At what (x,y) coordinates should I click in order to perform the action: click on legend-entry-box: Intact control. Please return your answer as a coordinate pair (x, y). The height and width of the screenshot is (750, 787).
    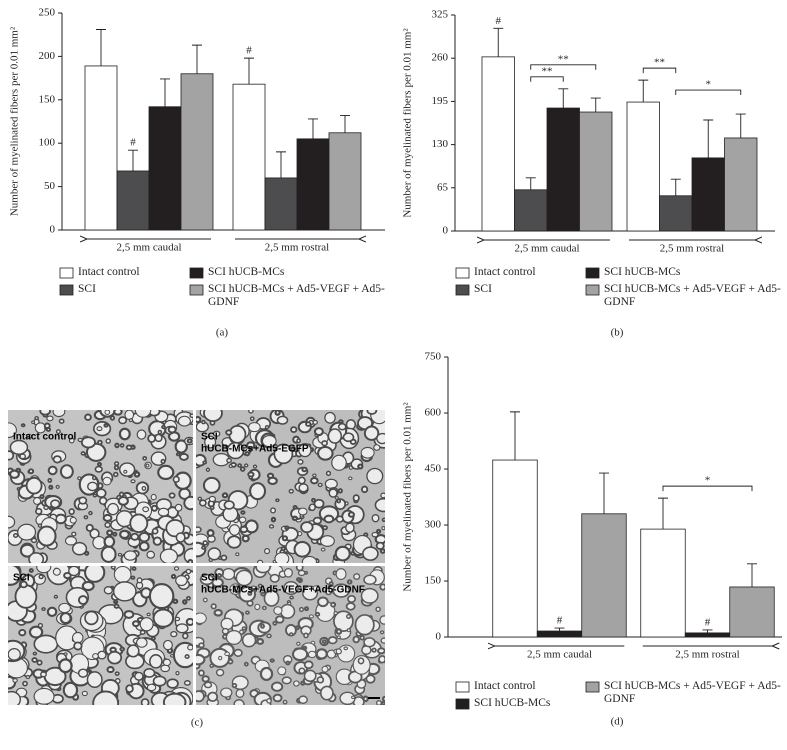
    Looking at the image, I should click on (505, 686).